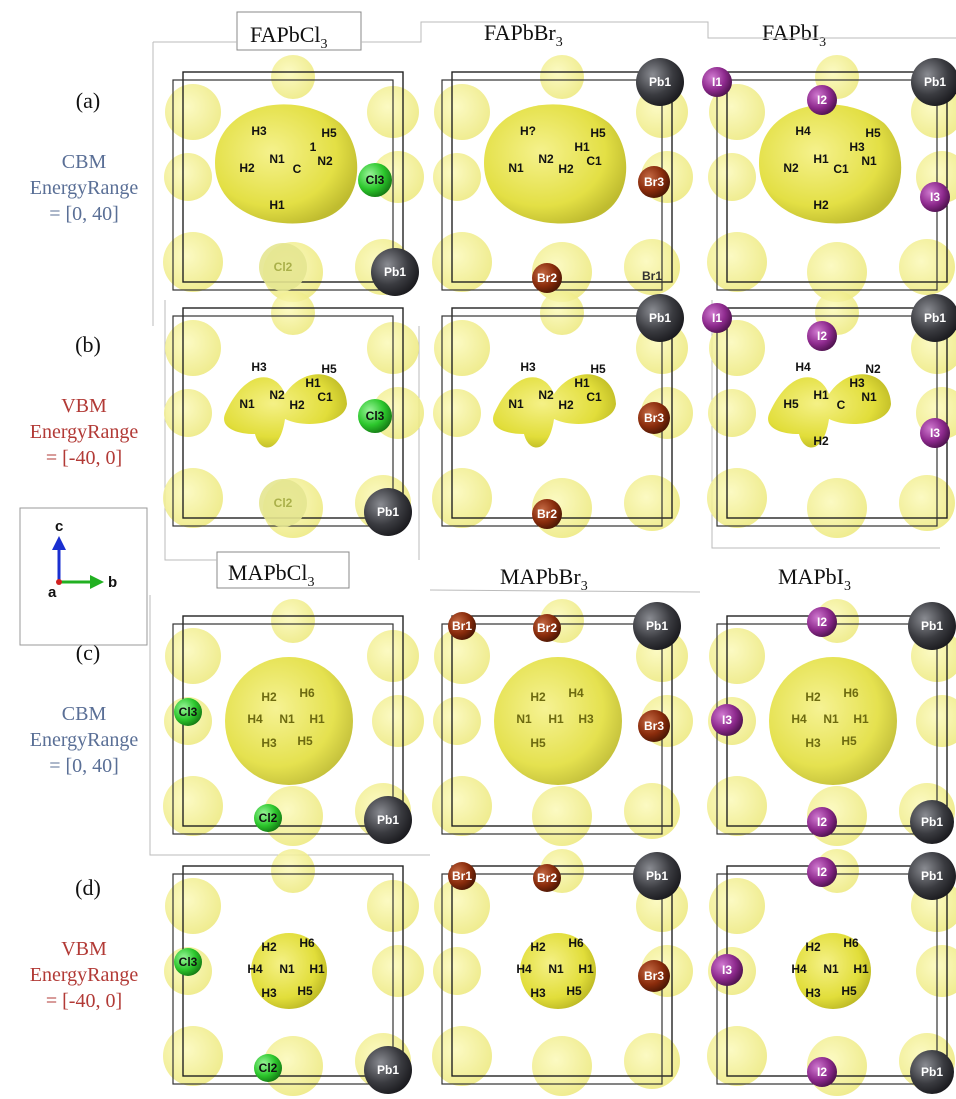 This screenshot has height=1099, width=956. What do you see at coordinates (594, 161) in the screenshot?
I see `molecule-atom-label: C1` at bounding box center [594, 161].